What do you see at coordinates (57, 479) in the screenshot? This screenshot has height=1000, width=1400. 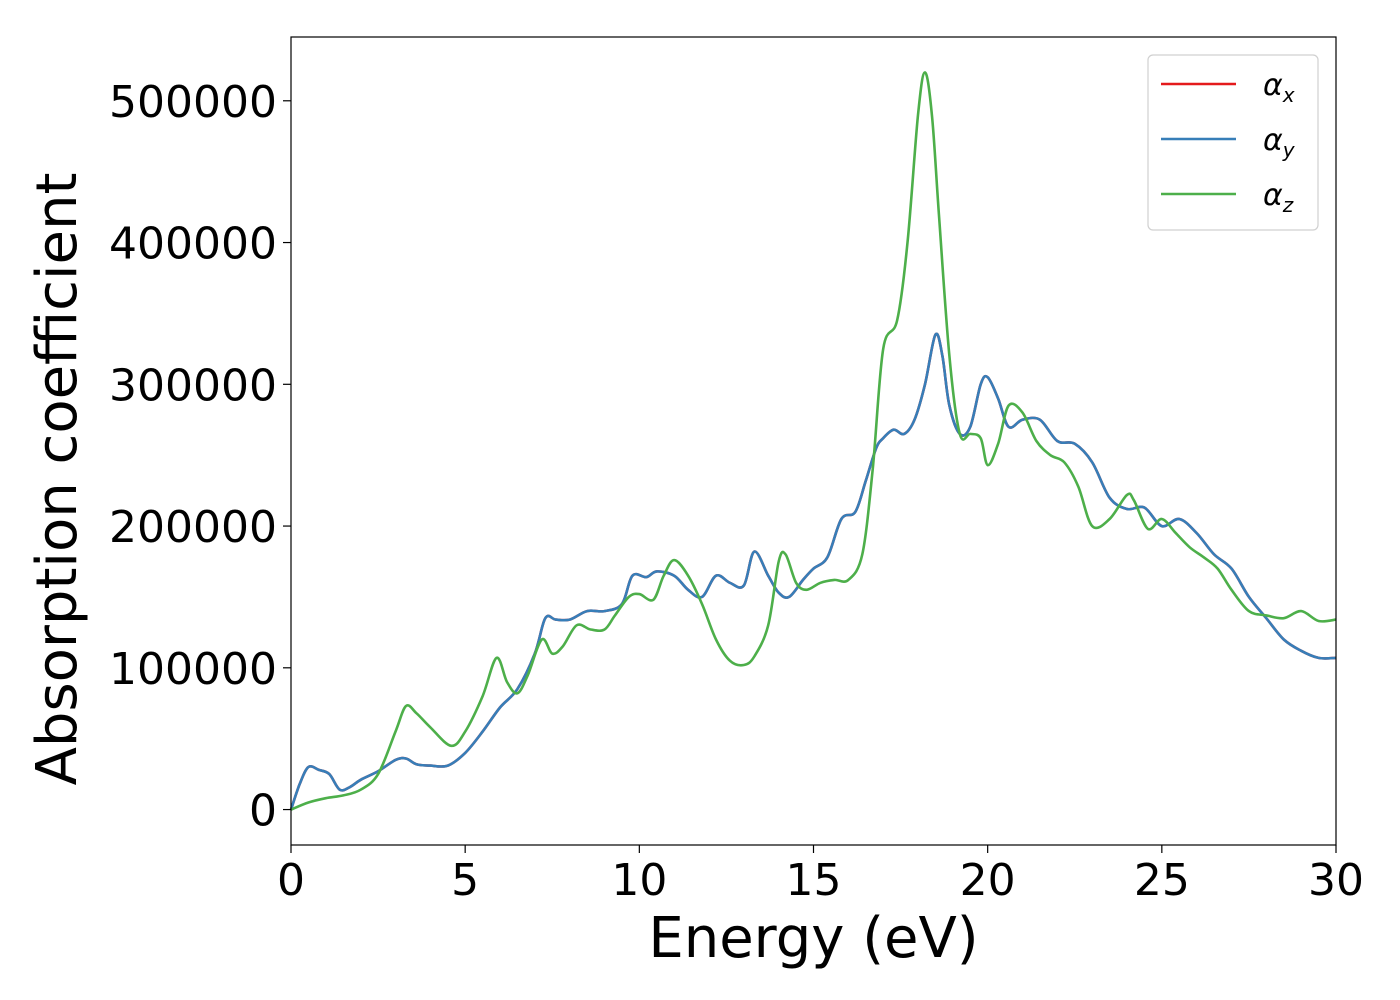 I see `y-axis-title: Absorption coefficient` at bounding box center [57, 479].